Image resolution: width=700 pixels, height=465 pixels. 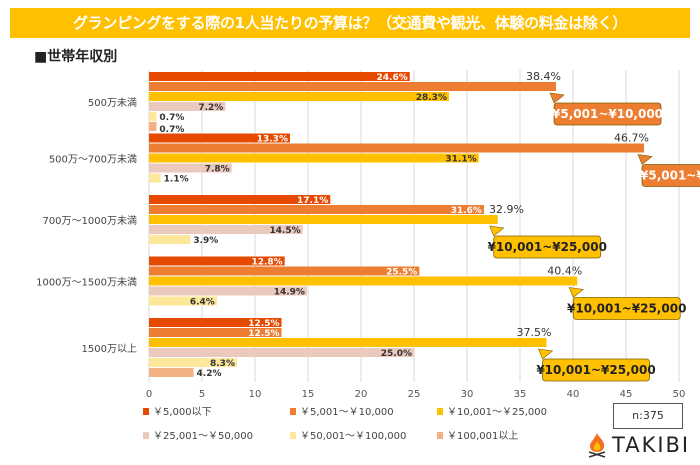 What do you see at coordinates (202, 303) in the screenshot?
I see `data-label: 6.4%` at bounding box center [202, 303].